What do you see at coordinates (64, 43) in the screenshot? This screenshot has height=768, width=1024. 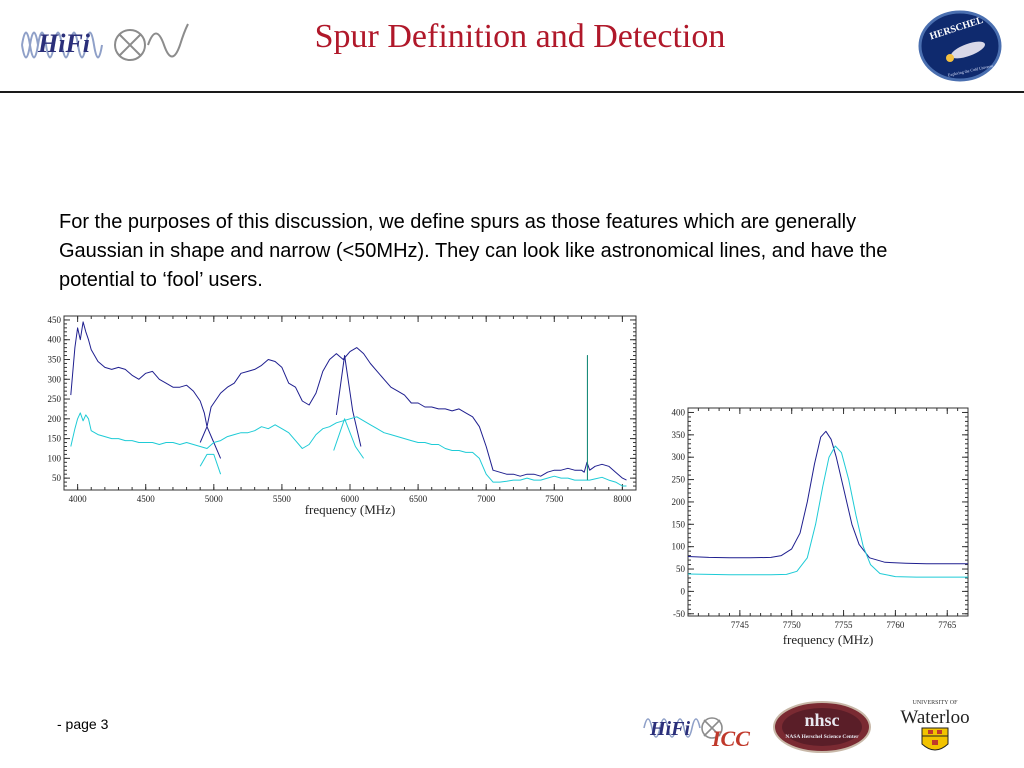 I see `hifi-logo-text: HiFi` at bounding box center [64, 43].